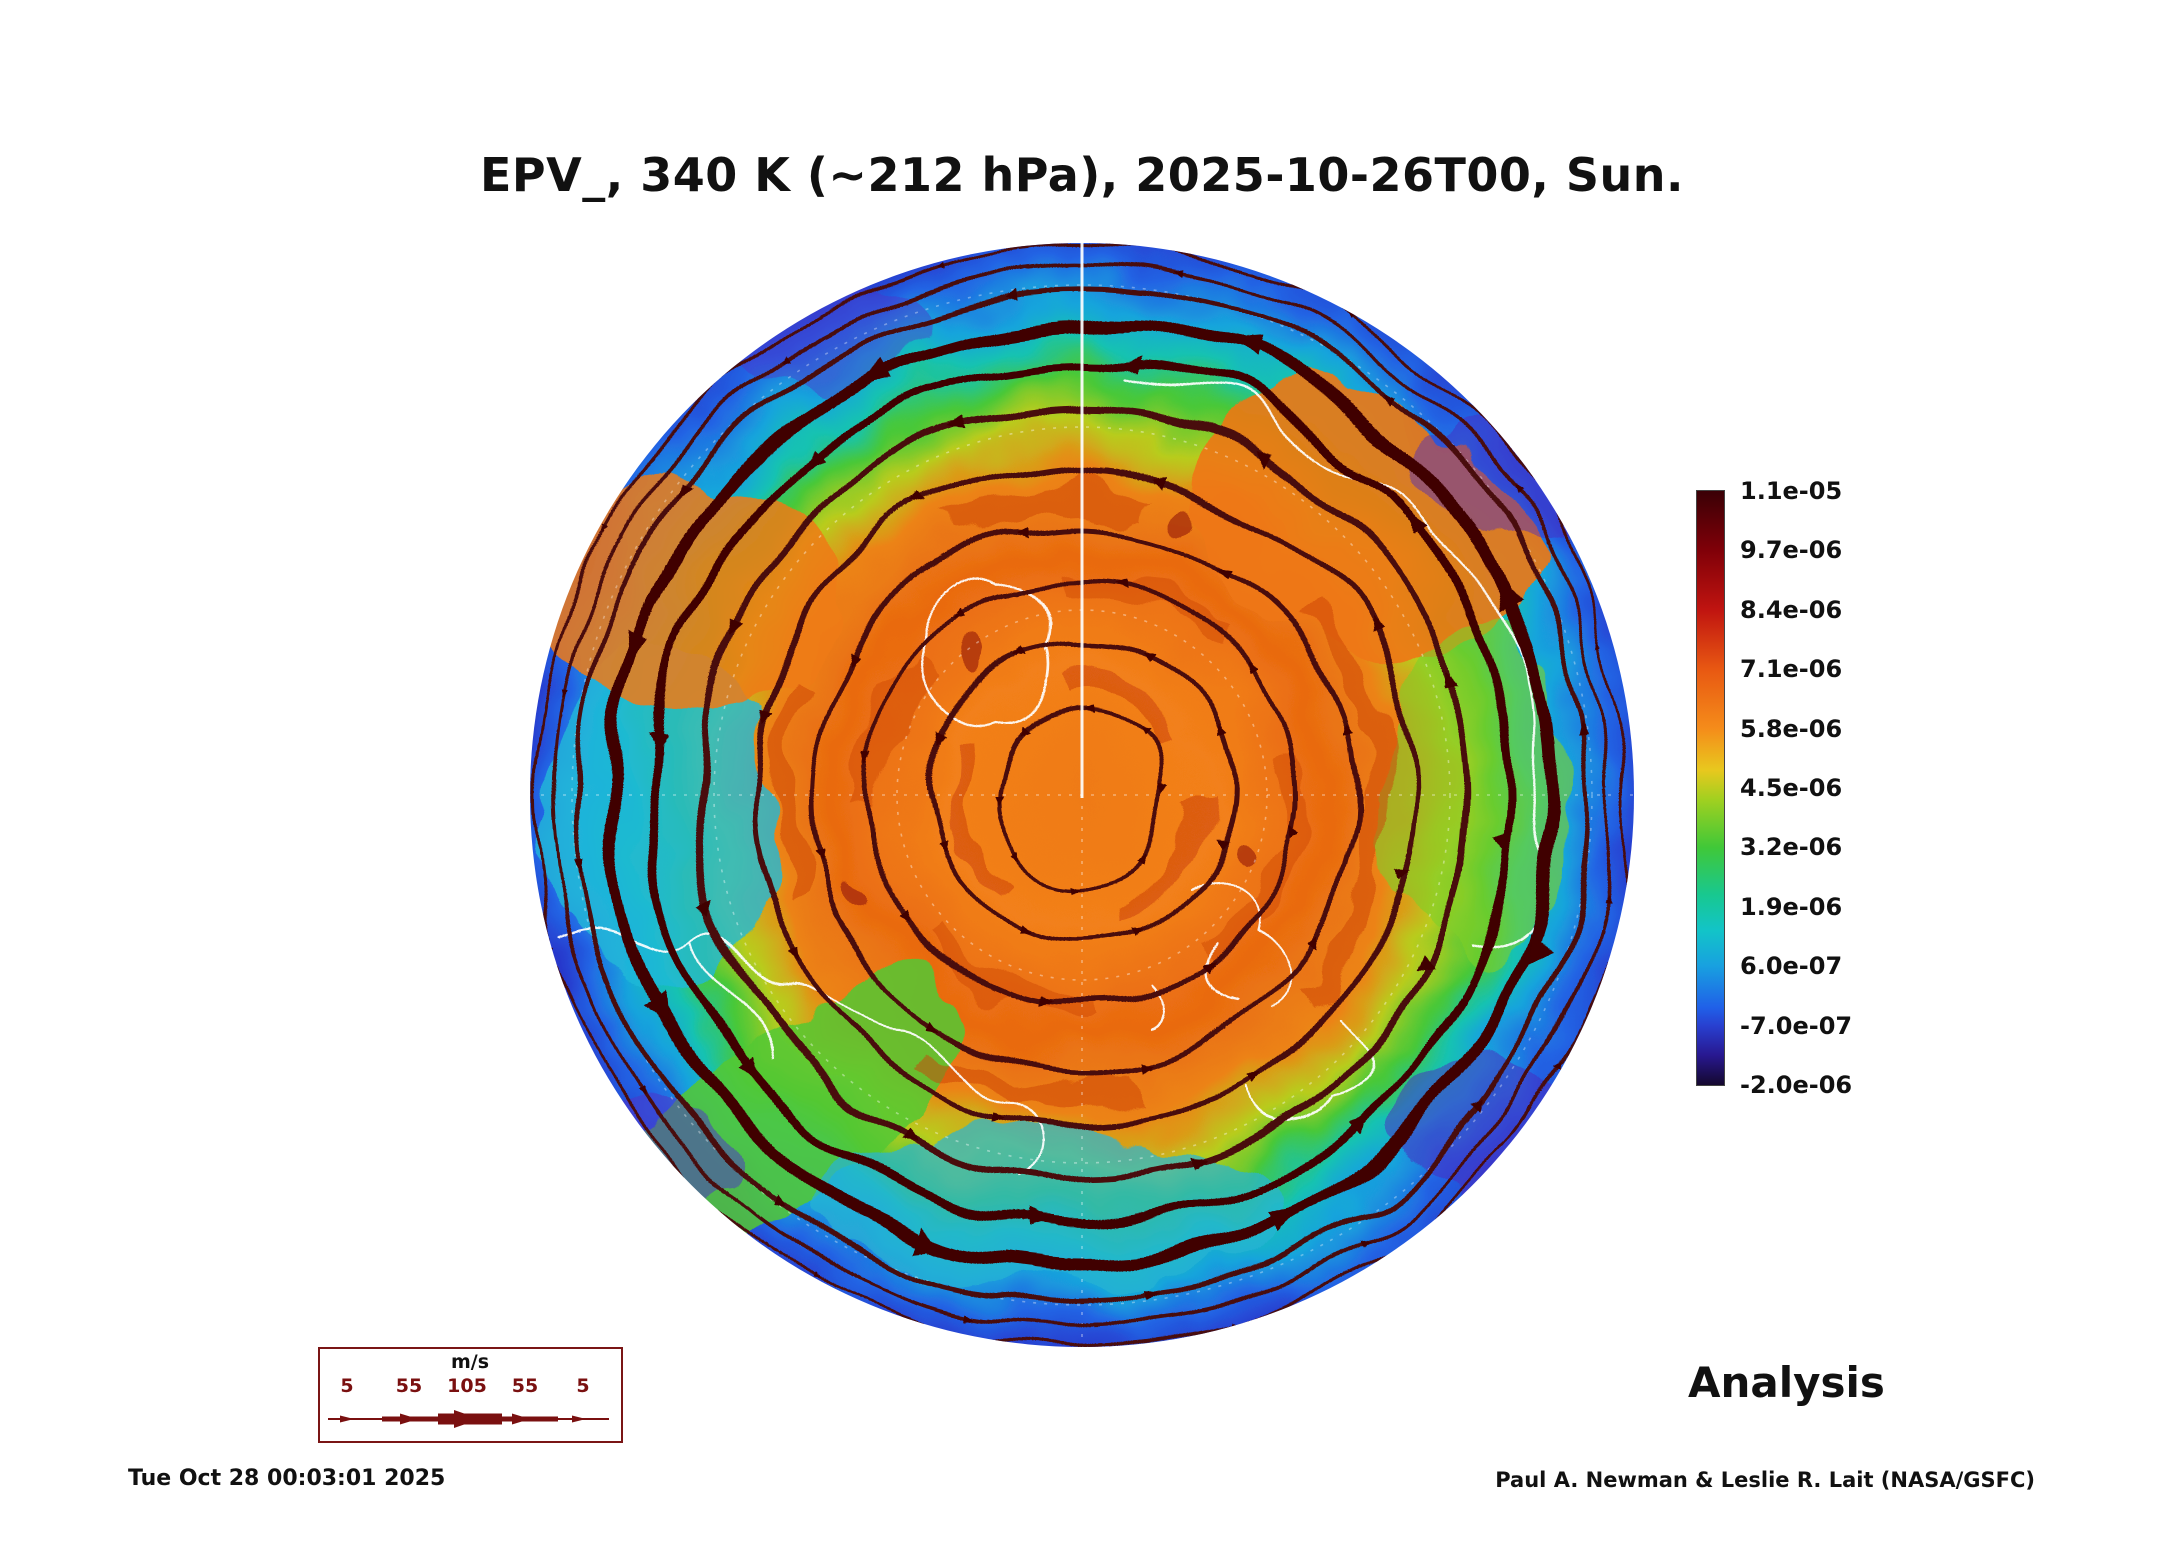 Image resolution: width=2165 pixels, height=1561 pixels. I want to click on colorbar-tick: -2.0e-06, so click(1796, 1085).